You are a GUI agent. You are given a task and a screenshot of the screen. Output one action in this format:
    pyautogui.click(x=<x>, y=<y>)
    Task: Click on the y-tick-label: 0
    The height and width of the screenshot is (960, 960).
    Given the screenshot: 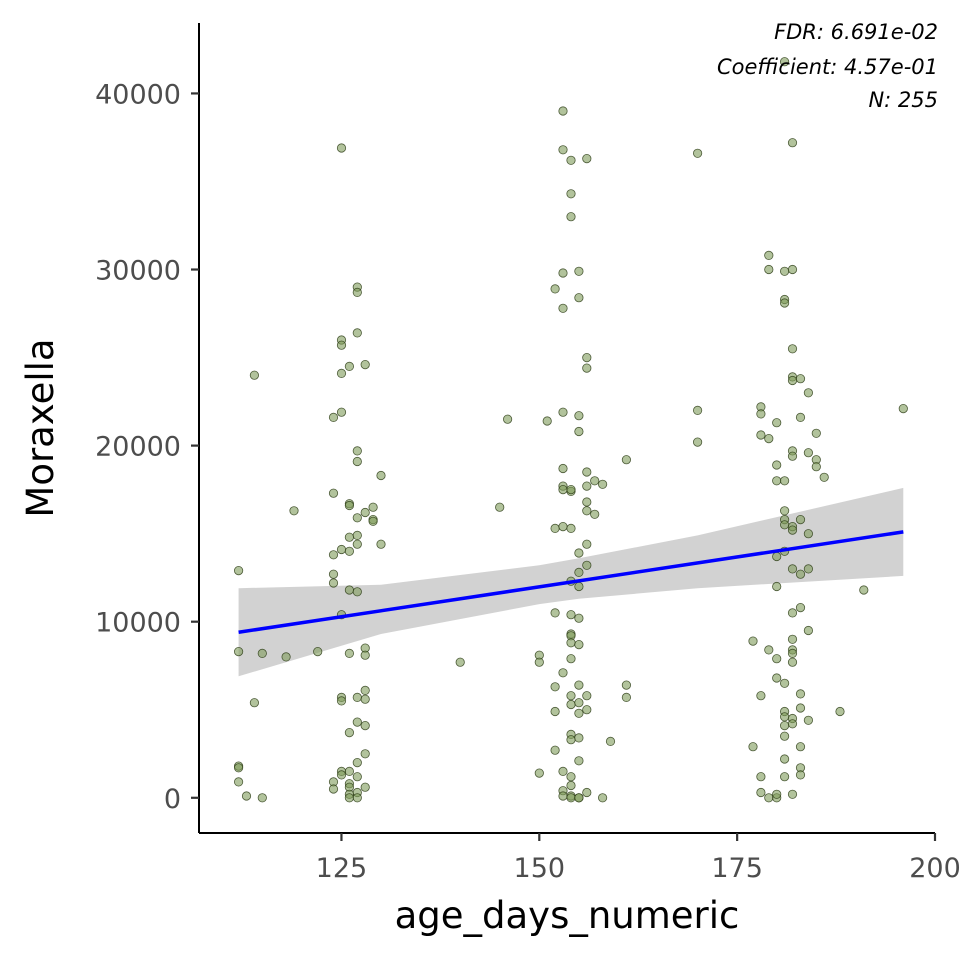 What is the action you would take?
    pyautogui.click(x=172, y=799)
    